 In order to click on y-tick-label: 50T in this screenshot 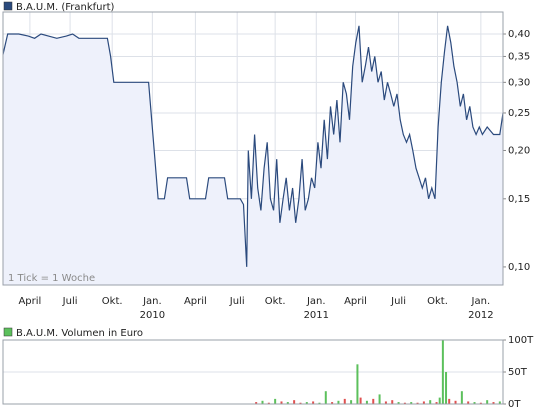, I will do `click(518, 372)`.